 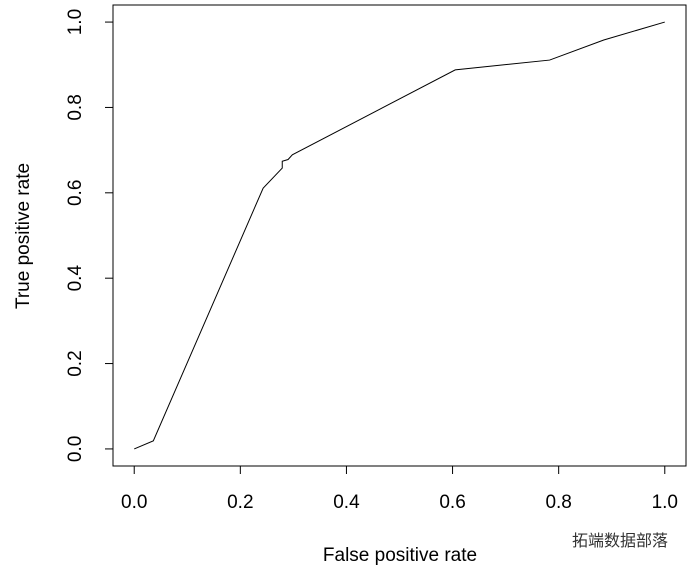 What do you see at coordinates (75, 22) in the screenshot?
I see `y-tick-label: 1.0` at bounding box center [75, 22].